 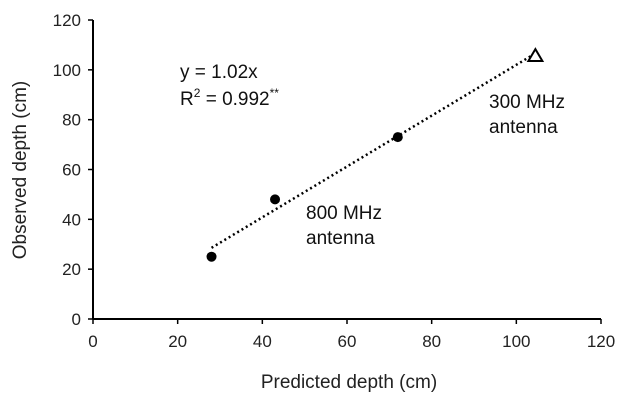 What do you see at coordinates (197, 93) in the screenshot?
I see `r-squared-superscript: 2` at bounding box center [197, 93].